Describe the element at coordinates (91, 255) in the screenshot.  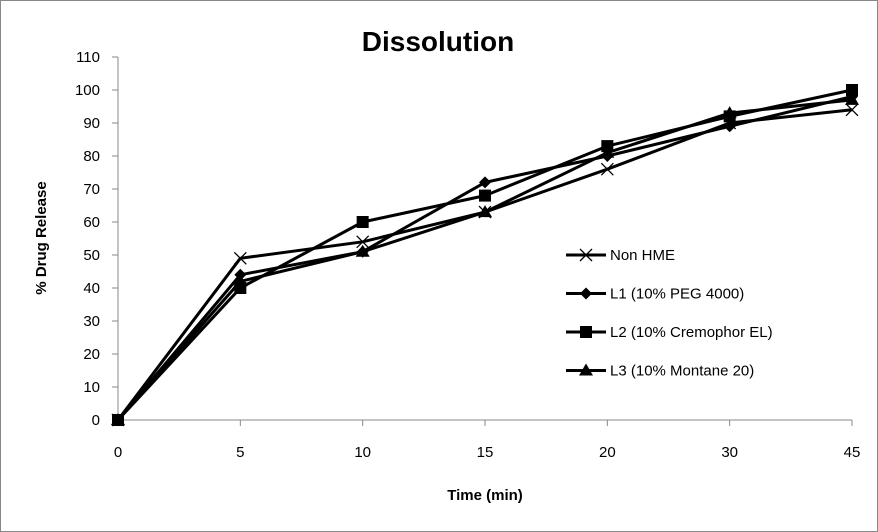
I see `y-tick-label: 50` at that location.